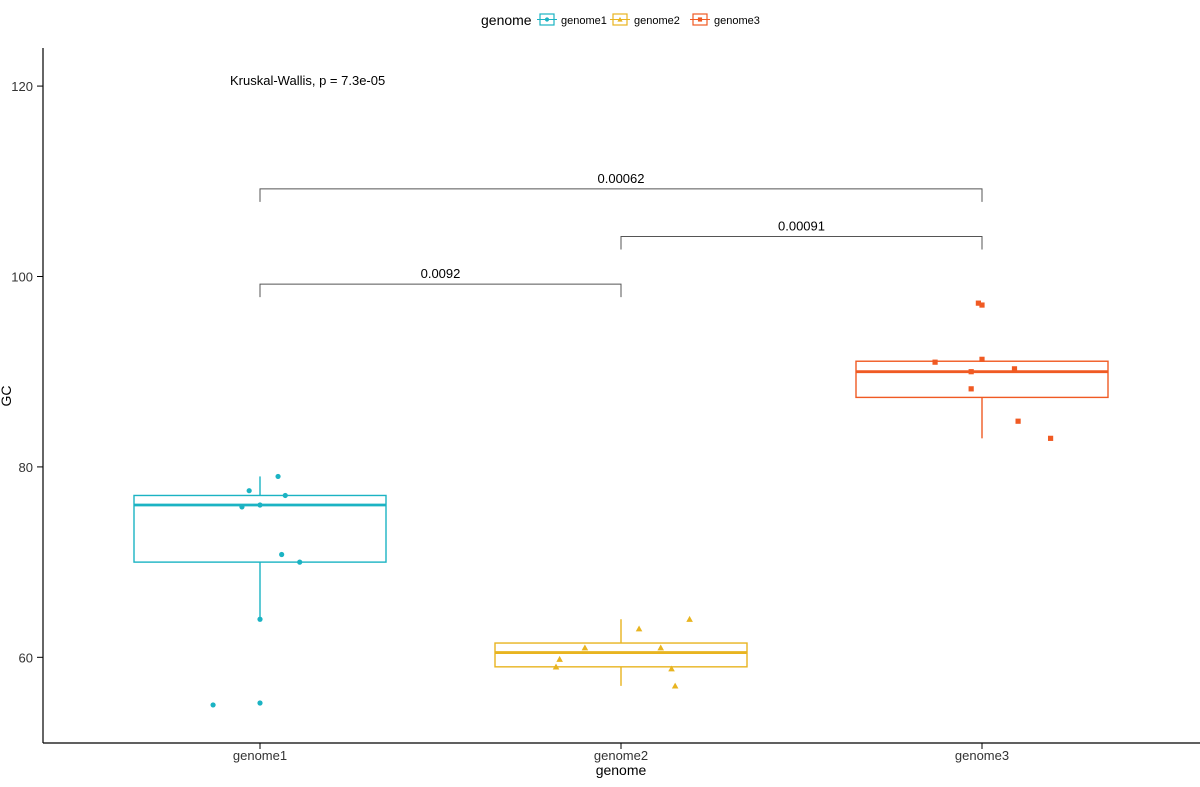  I want to click on box-genome3, so click(982, 399).